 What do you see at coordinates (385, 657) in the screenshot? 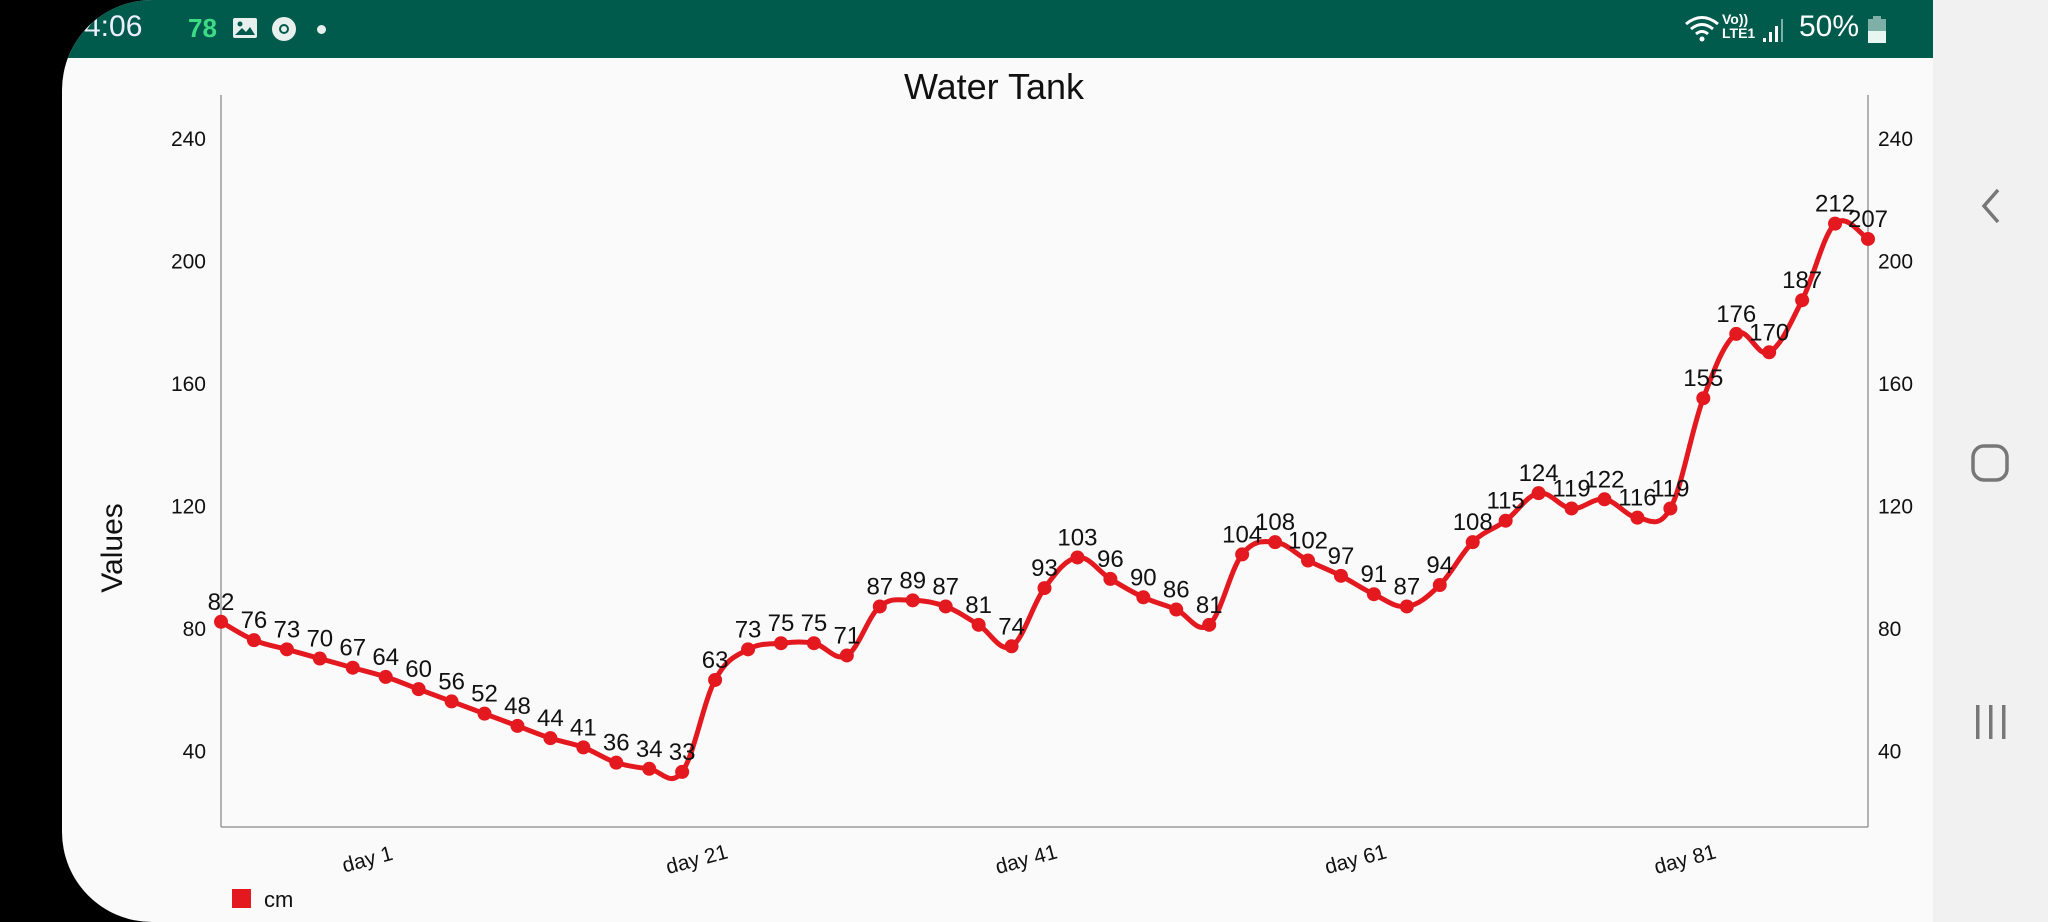
I see `data-label: 64` at bounding box center [385, 657].